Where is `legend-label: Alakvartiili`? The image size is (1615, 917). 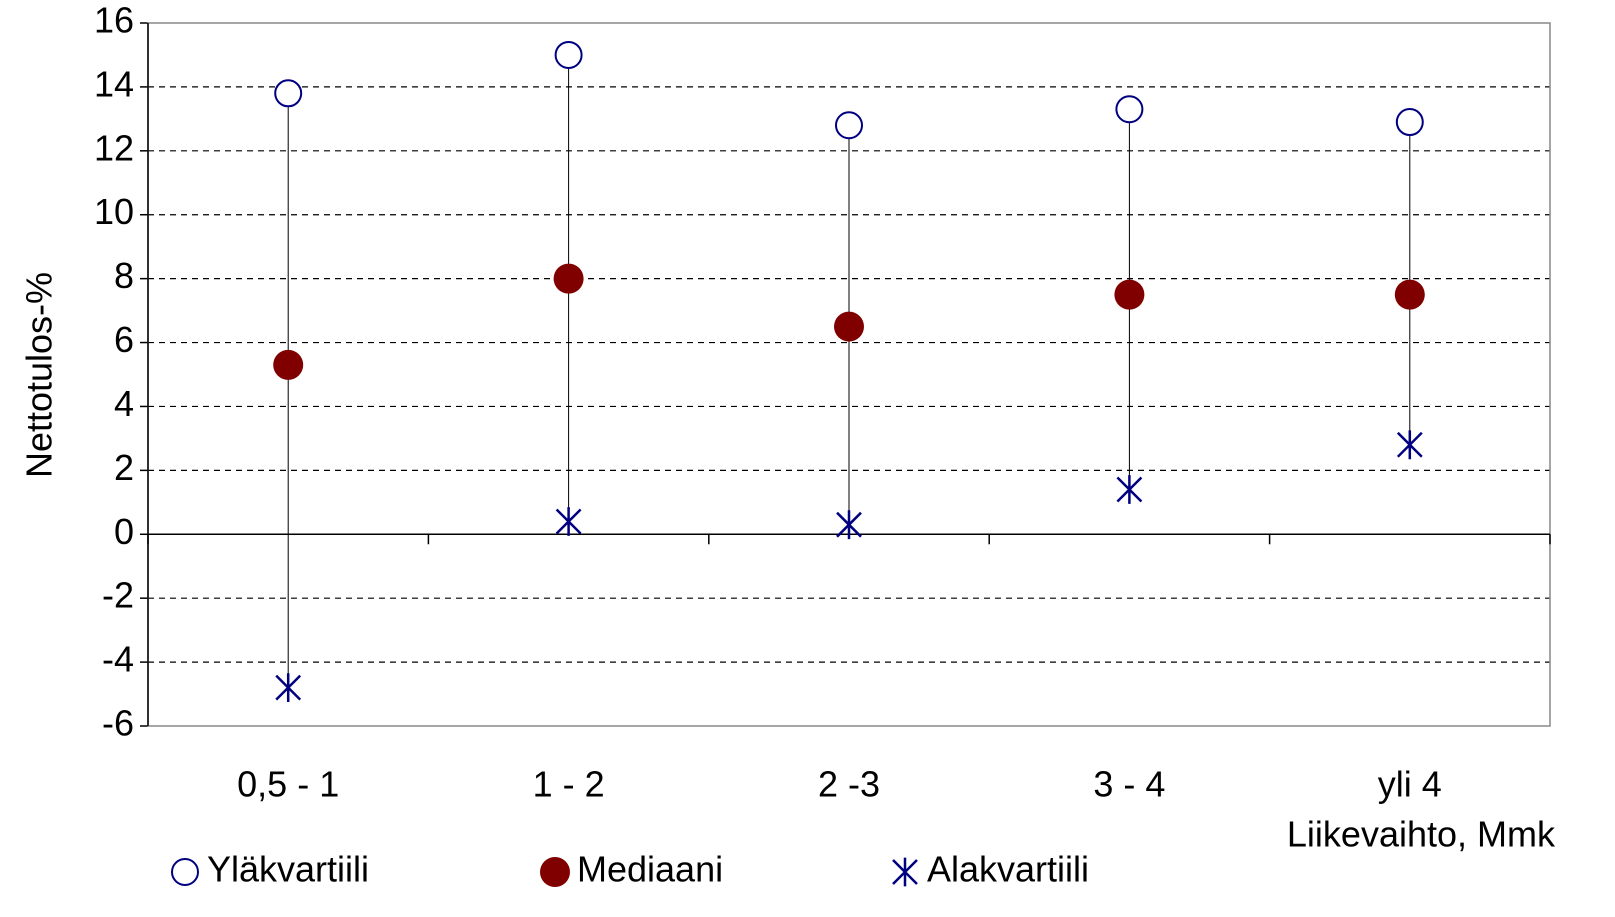
legend-label: Alakvartiili is located at coordinates (1008, 869).